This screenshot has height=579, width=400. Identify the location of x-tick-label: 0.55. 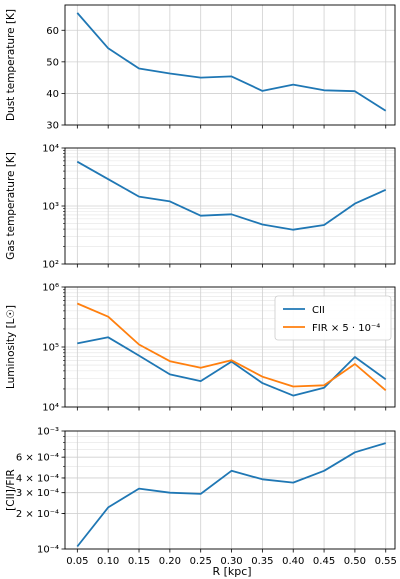
(386, 561).